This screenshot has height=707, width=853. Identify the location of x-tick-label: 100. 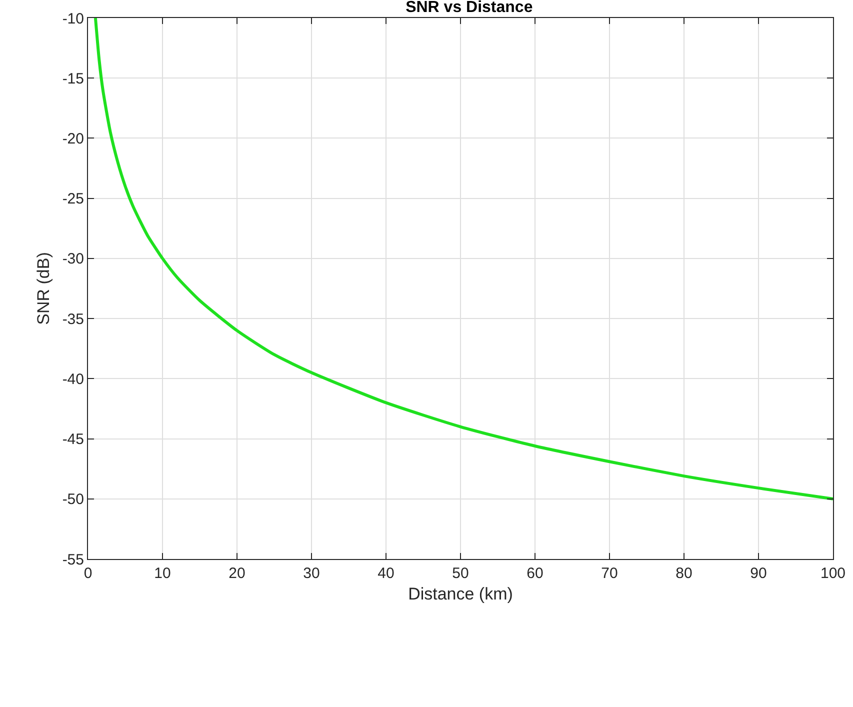
(833, 573).